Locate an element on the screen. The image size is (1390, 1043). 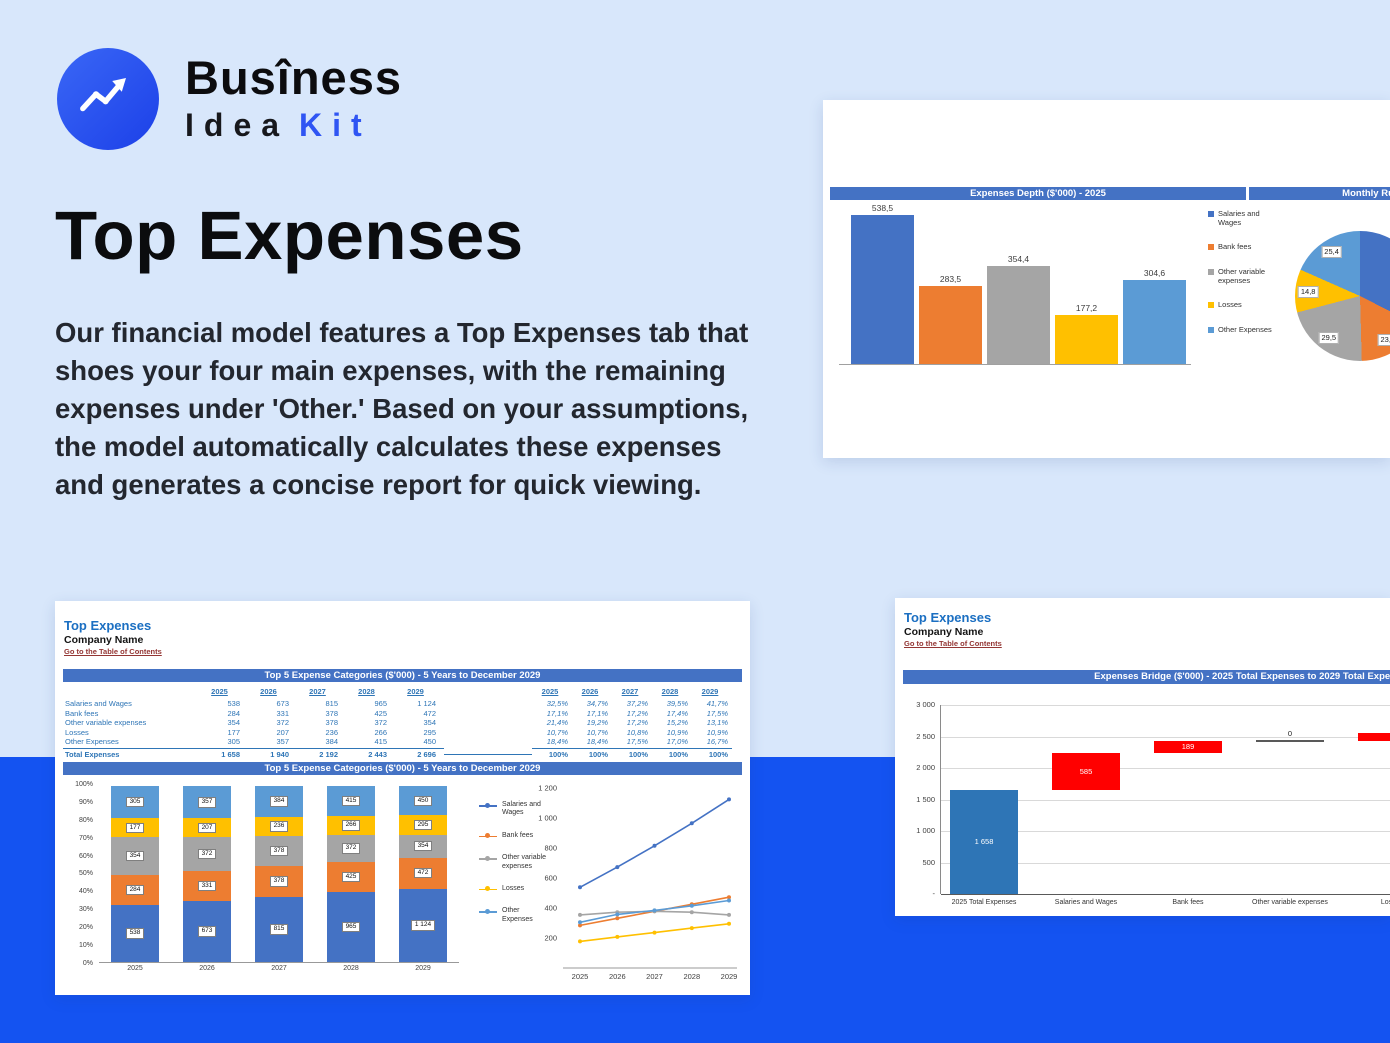
zero-connector is located at coordinates (1290, 740).